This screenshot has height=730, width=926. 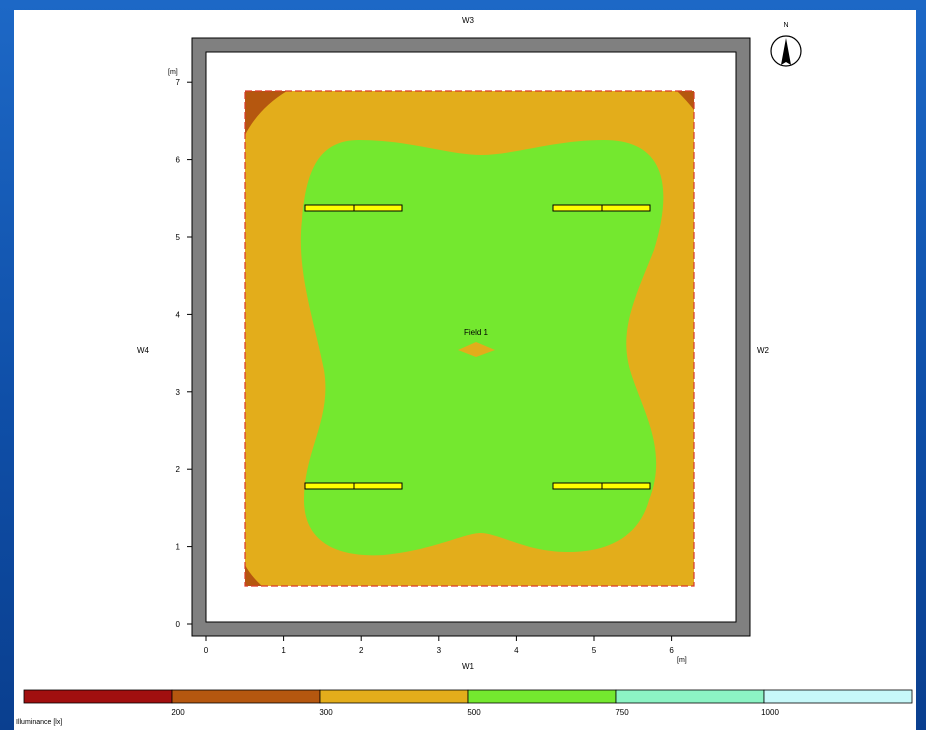 I want to click on luminaire-se, so click(x=601, y=486).